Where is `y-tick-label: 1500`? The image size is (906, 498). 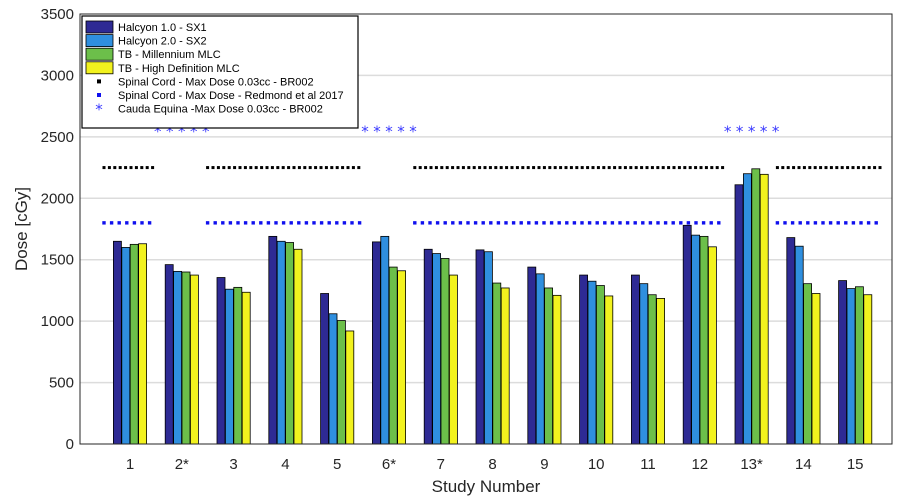 y-tick-label: 1500 is located at coordinates (57, 260).